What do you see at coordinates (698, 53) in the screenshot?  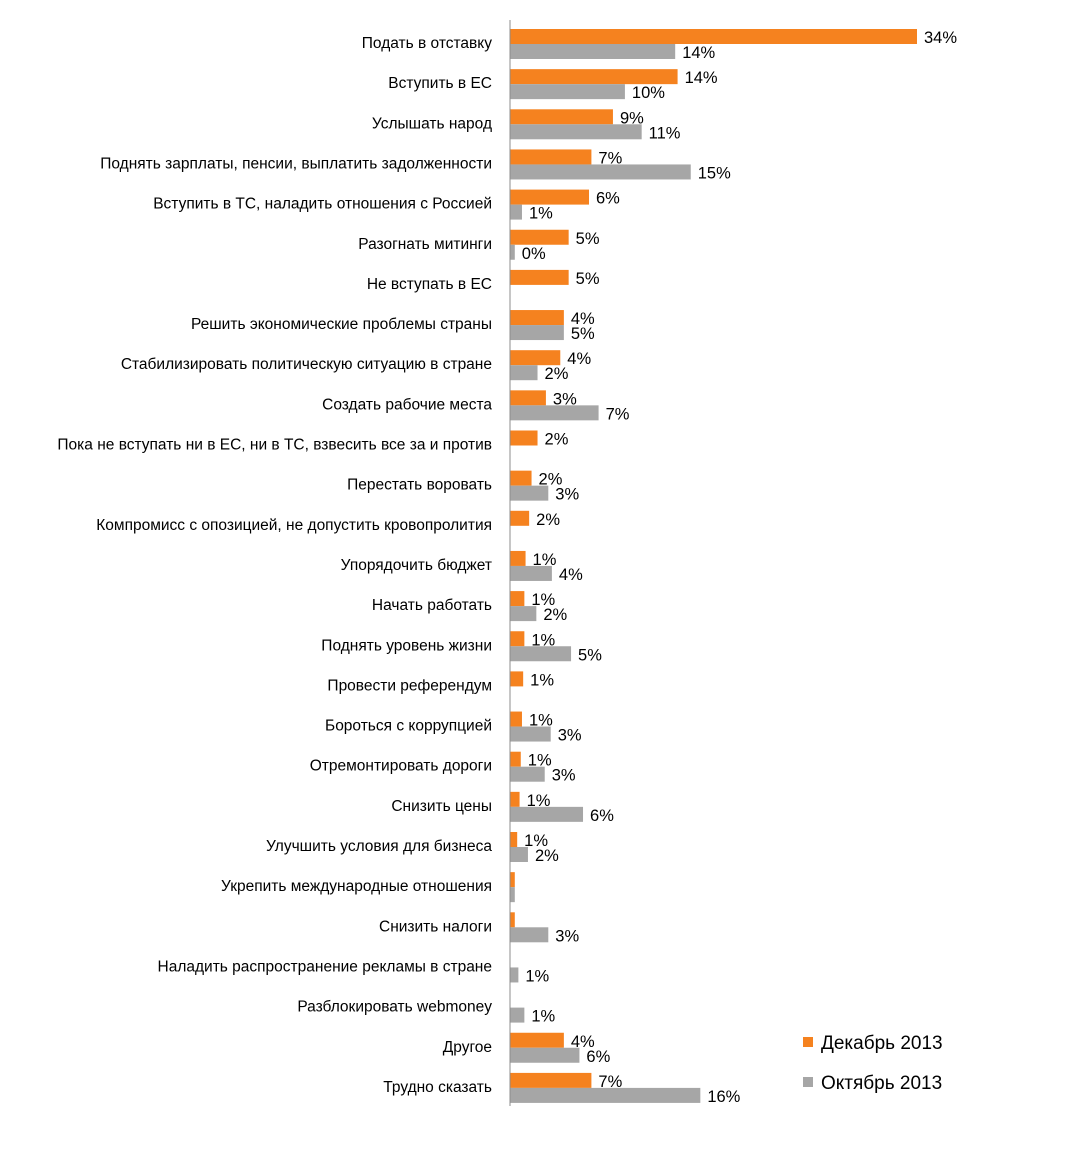 I see `data-label: 14%` at bounding box center [698, 53].